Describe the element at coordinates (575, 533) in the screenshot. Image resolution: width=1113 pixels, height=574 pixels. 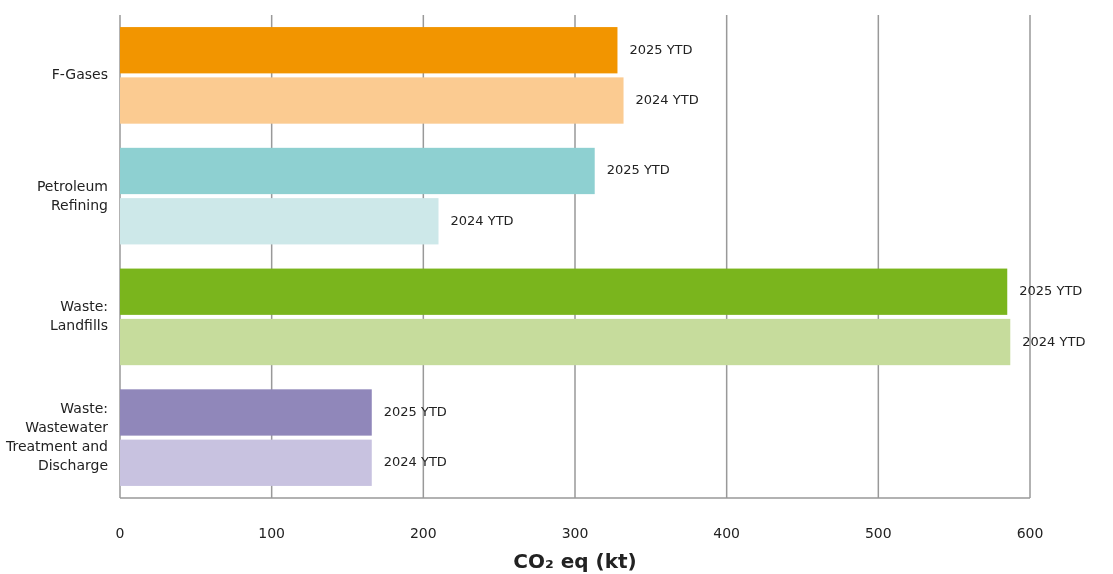
I see `x-tick-label: 300` at that location.